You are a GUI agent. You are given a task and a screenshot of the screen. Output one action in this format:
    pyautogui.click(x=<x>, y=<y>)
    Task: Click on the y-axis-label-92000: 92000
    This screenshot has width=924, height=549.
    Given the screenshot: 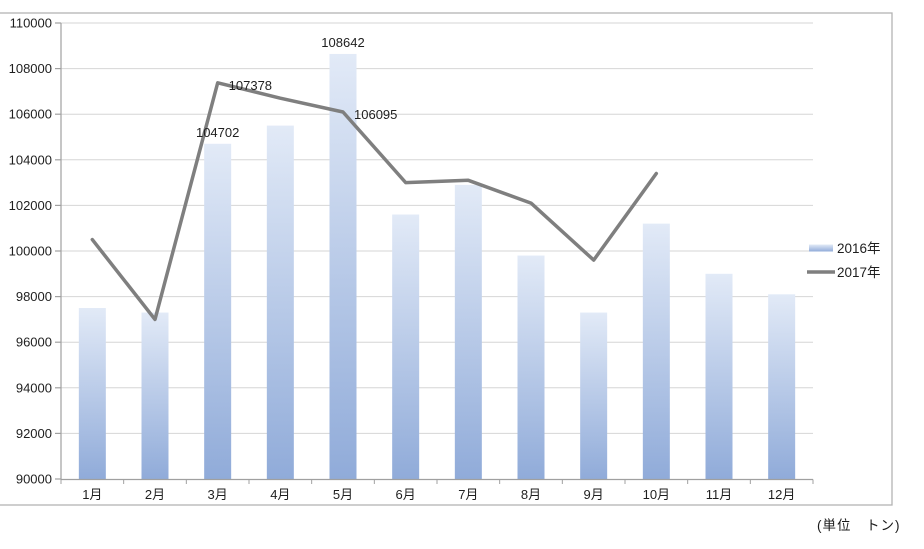 What is the action you would take?
    pyautogui.click(x=34, y=433)
    